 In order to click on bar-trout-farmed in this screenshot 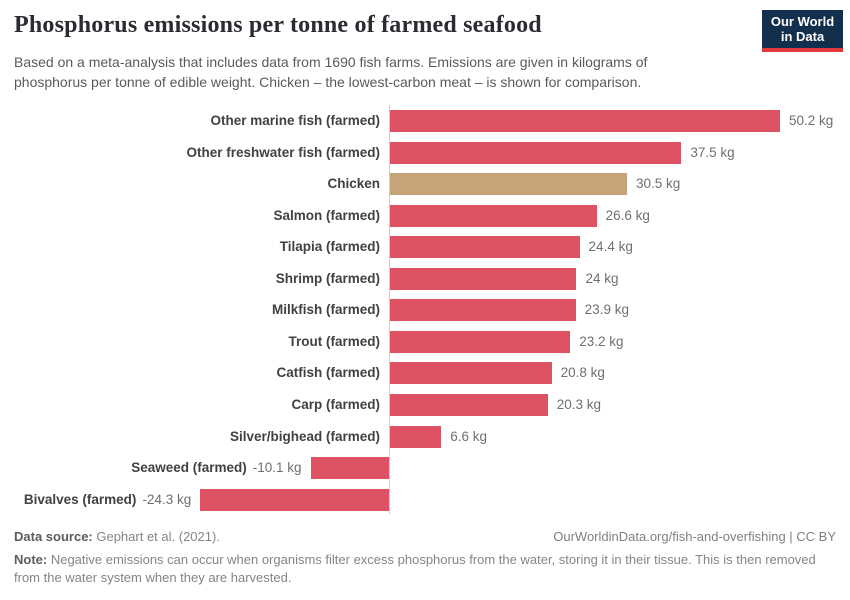, I will do `click(480, 341)`.